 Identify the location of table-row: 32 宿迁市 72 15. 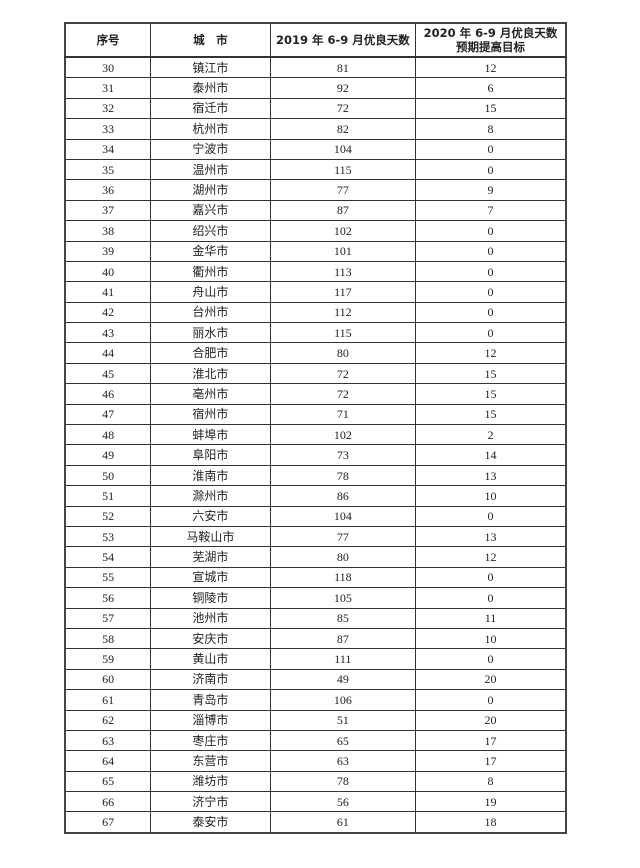
(315, 108).